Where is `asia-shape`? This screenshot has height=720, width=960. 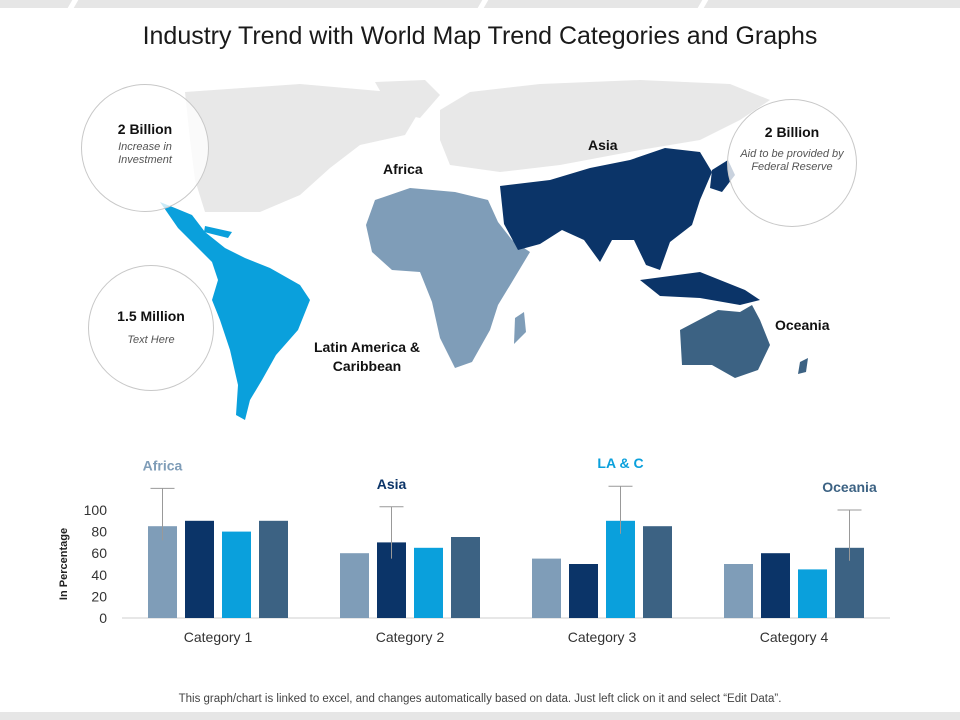 asia-shape is located at coordinates (606, 209).